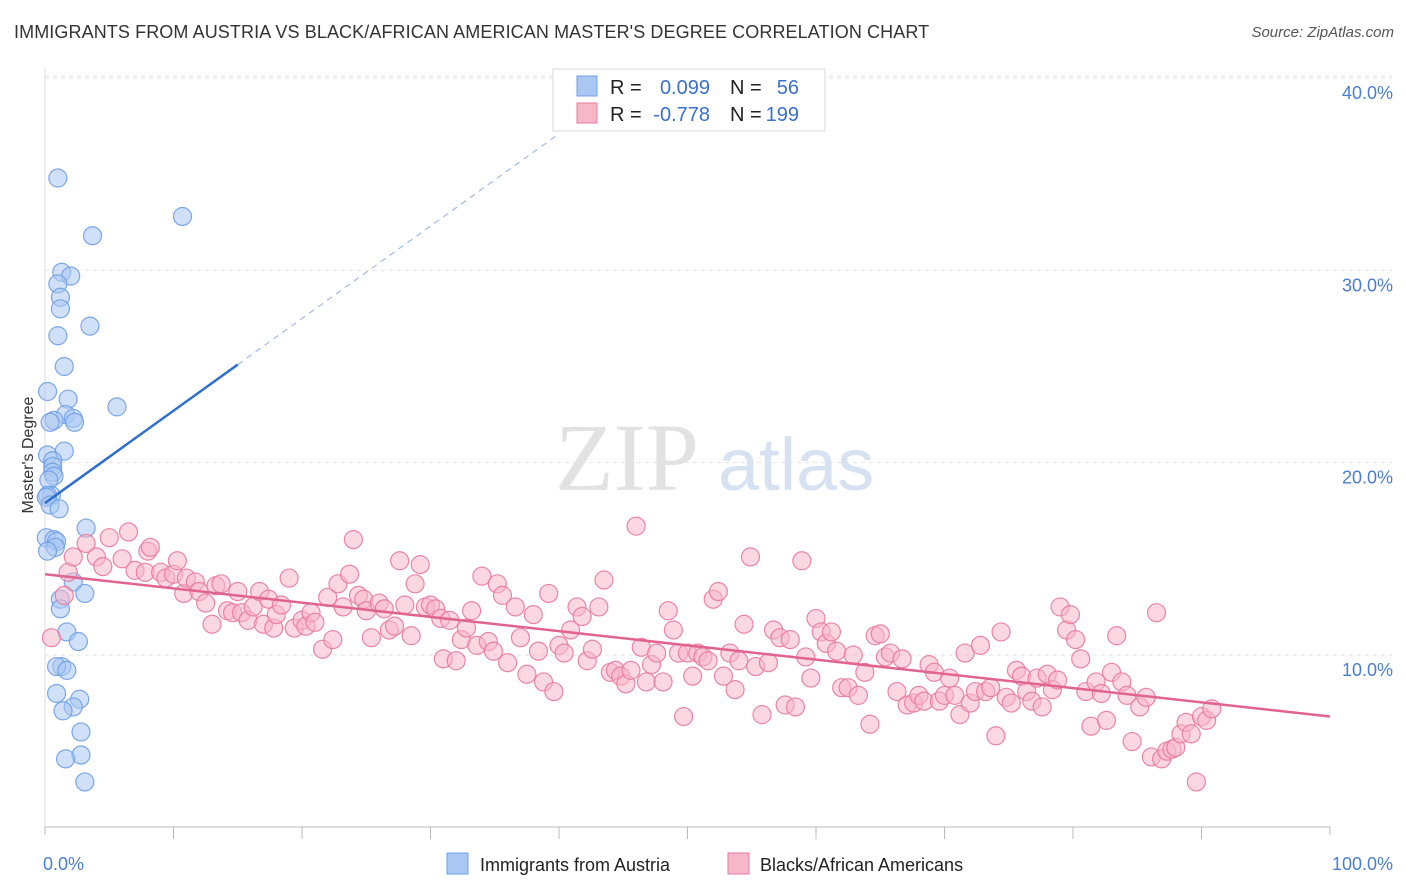 This screenshot has width=1406, height=892. What do you see at coordinates (1367, 670) in the screenshot?
I see `y-tick-label: 10.0%` at bounding box center [1367, 670].